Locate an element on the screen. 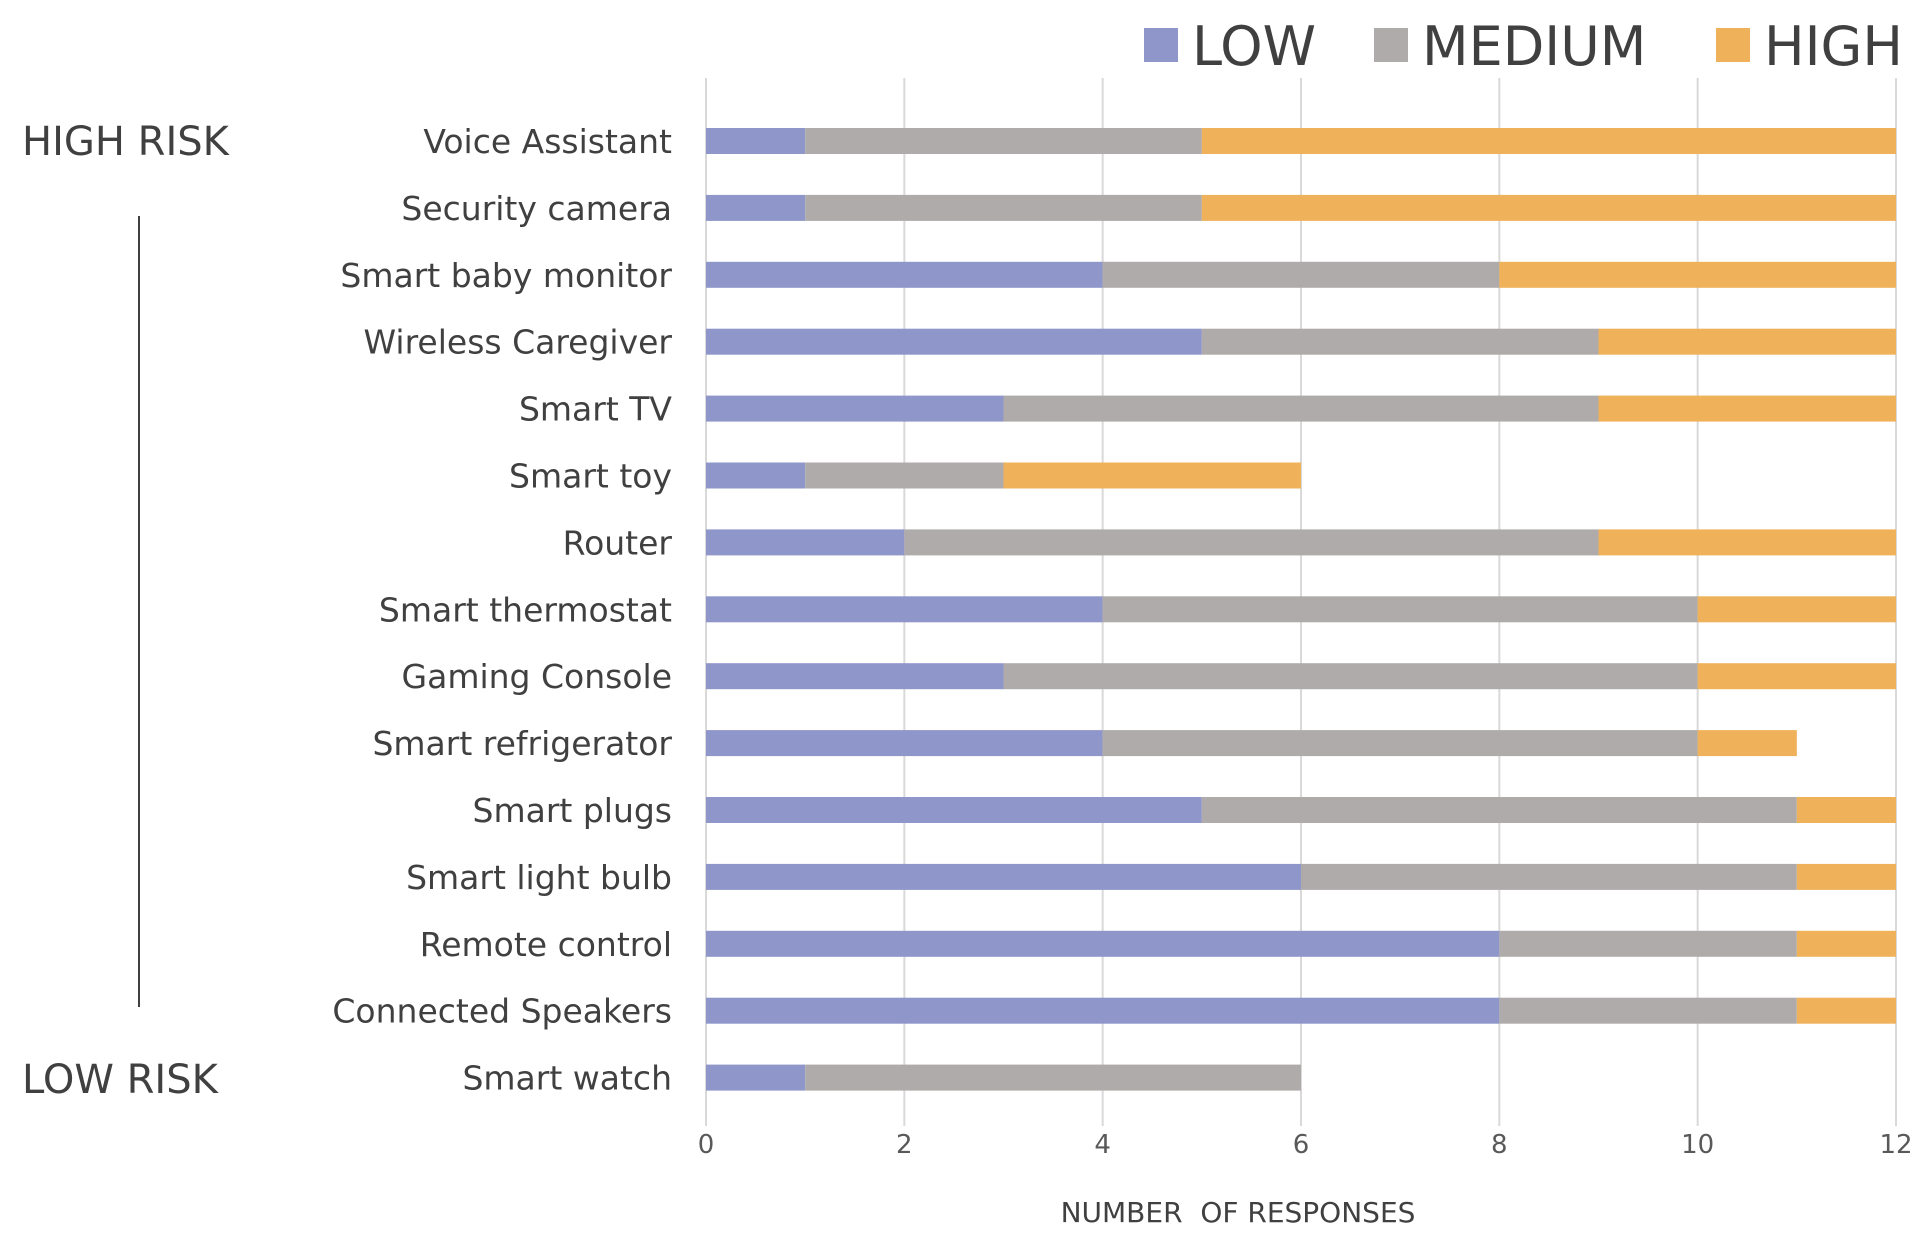 This screenshot has height=1254, width=1928. category-label: Smart watch is located at coordinates (567, 1078).